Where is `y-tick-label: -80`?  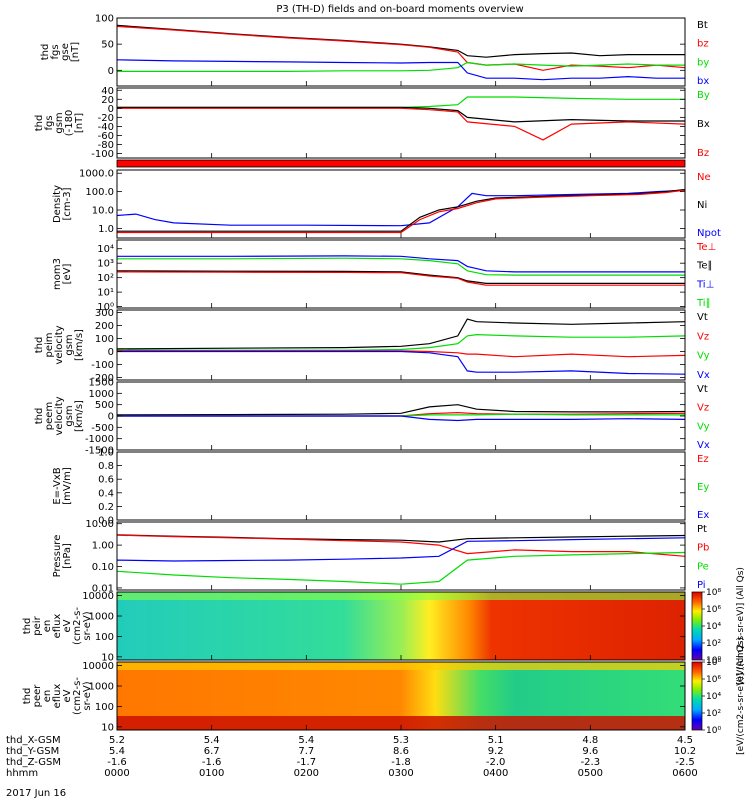
y-tick-label: -80 is located at coordinates (106, 145).